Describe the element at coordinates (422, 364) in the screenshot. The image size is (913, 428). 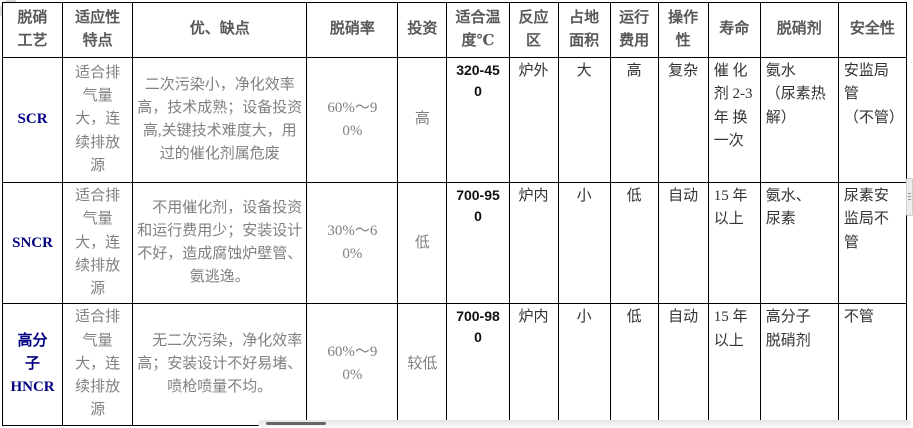
I see `cell-investment: 较低` at that location.